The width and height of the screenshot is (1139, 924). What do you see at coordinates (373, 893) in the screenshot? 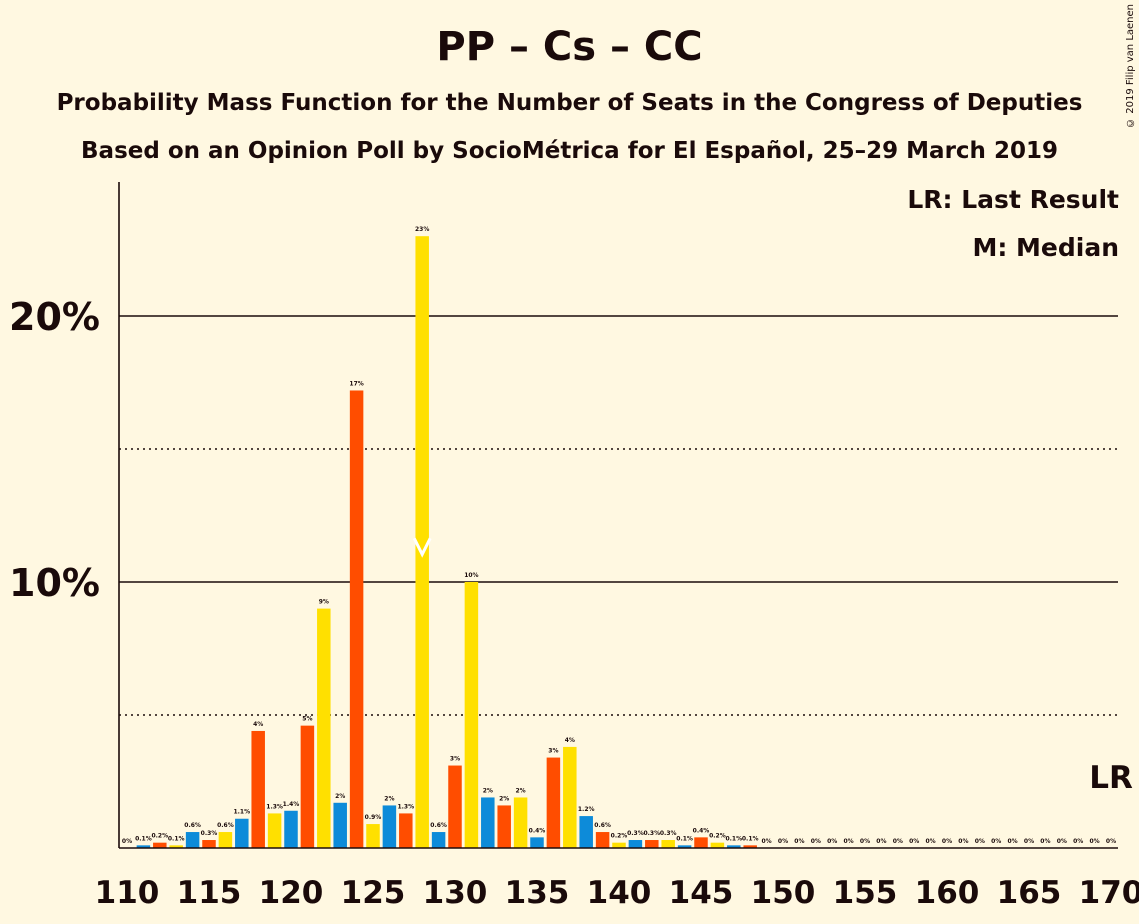
I see `x-tick-label: 125` at bounding box center [373, 893].